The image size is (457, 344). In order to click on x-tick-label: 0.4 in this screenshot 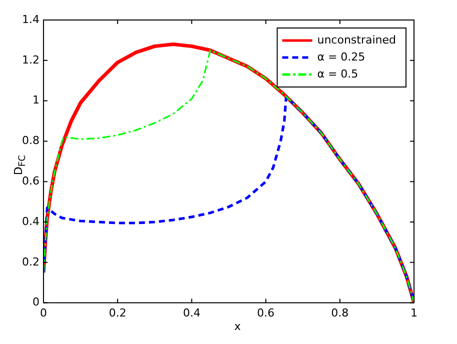, I will do `click(191, 313)`.